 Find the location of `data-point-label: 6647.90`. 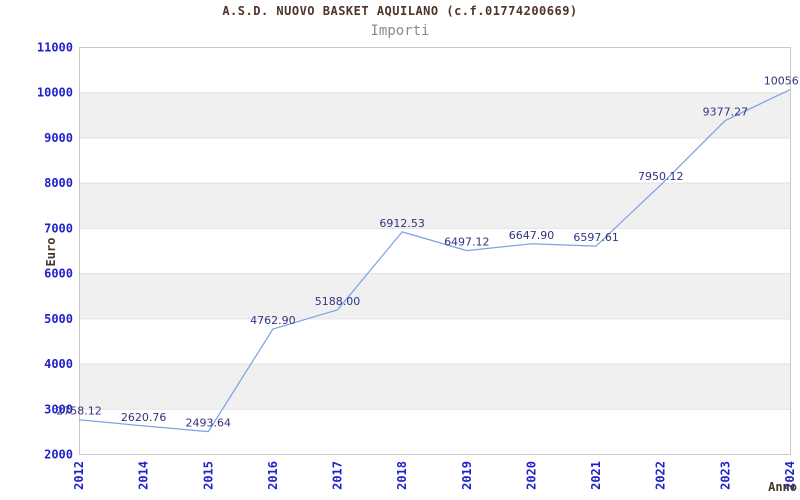

data-point-label: 6647.90 is located at coordinates (532, 235).